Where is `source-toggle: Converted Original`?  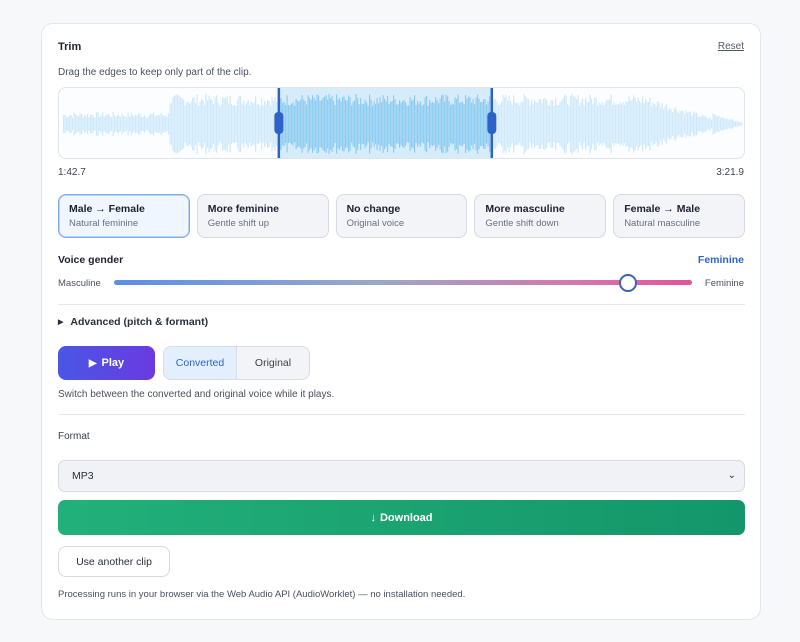 source-toggle: Converted Original is located at coordinates (236, 363).